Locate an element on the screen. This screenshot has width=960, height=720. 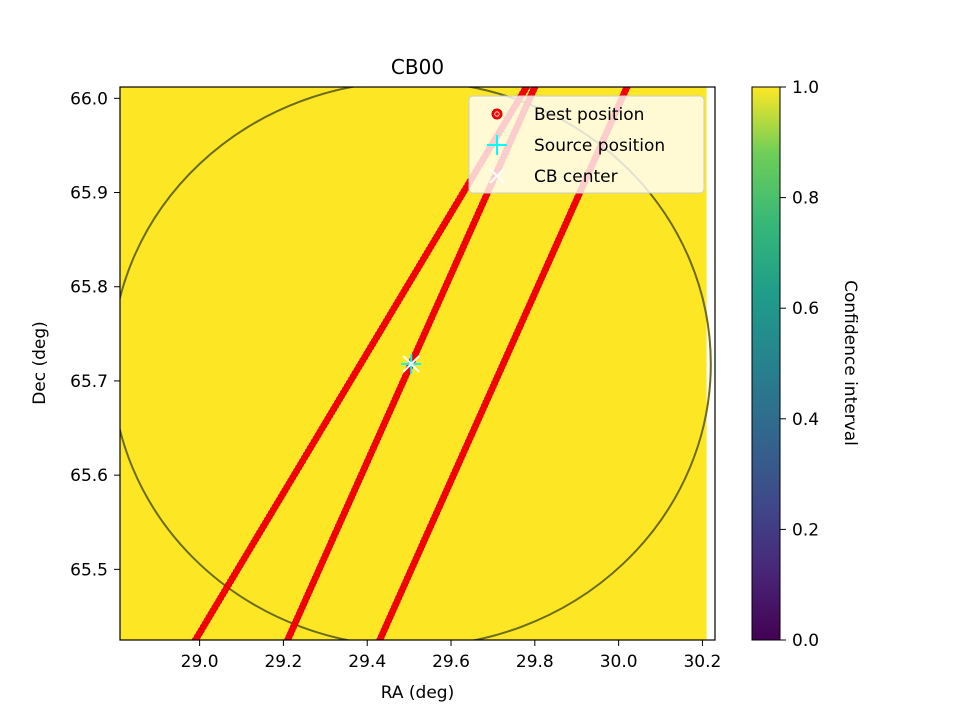
y-tick-label: 65.7 is located at coordinates (89, 382).